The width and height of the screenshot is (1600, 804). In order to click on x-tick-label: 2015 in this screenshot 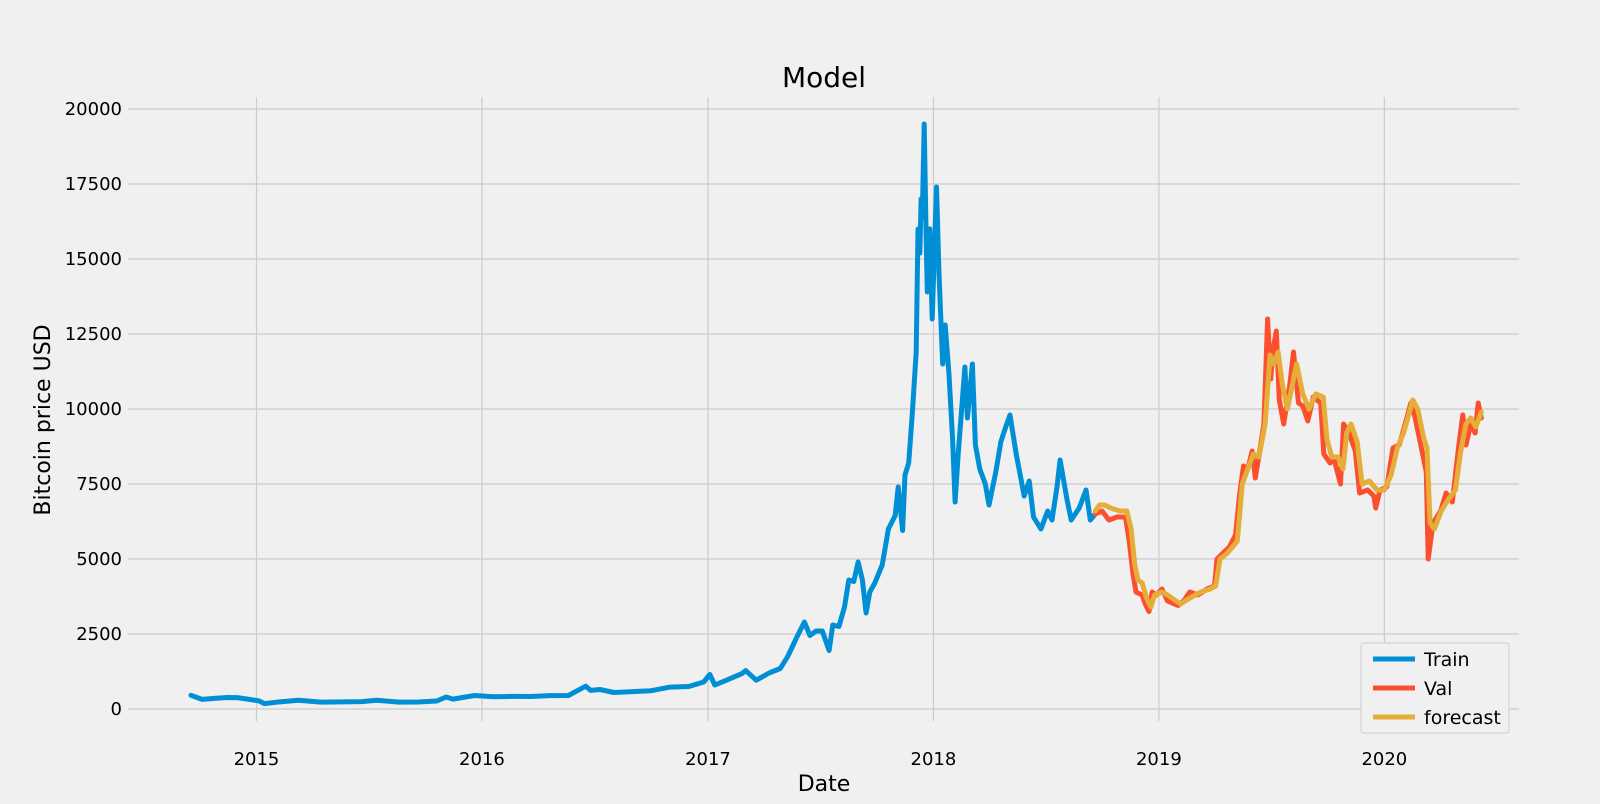, I will do `click(257, 759)`.